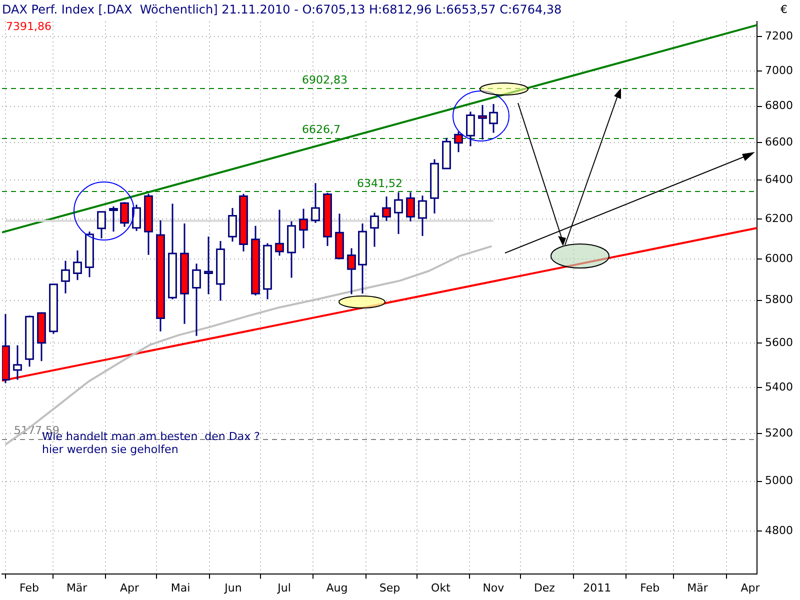 This screenshot has width=800, height=600. What do you see at coordinates (779, 481) in the screenshot?
I see `y-tick-label: 5000` at bounding box center [779, 481].